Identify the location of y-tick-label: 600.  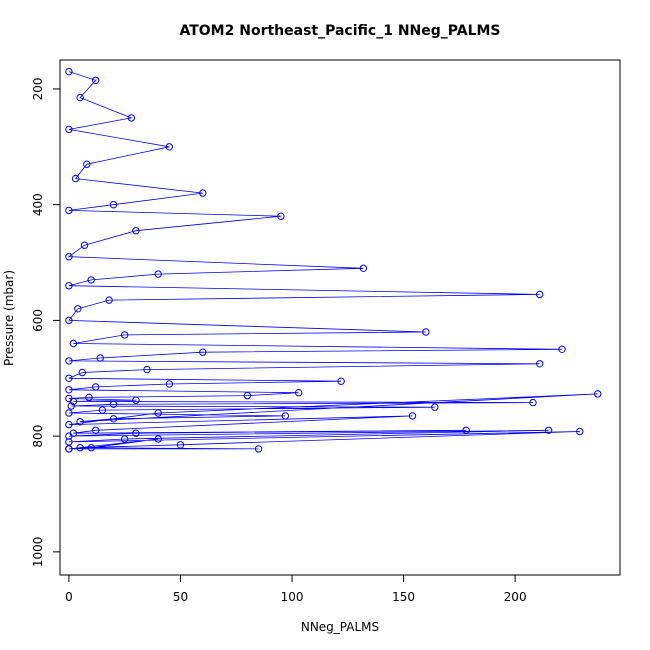
(38, 320).